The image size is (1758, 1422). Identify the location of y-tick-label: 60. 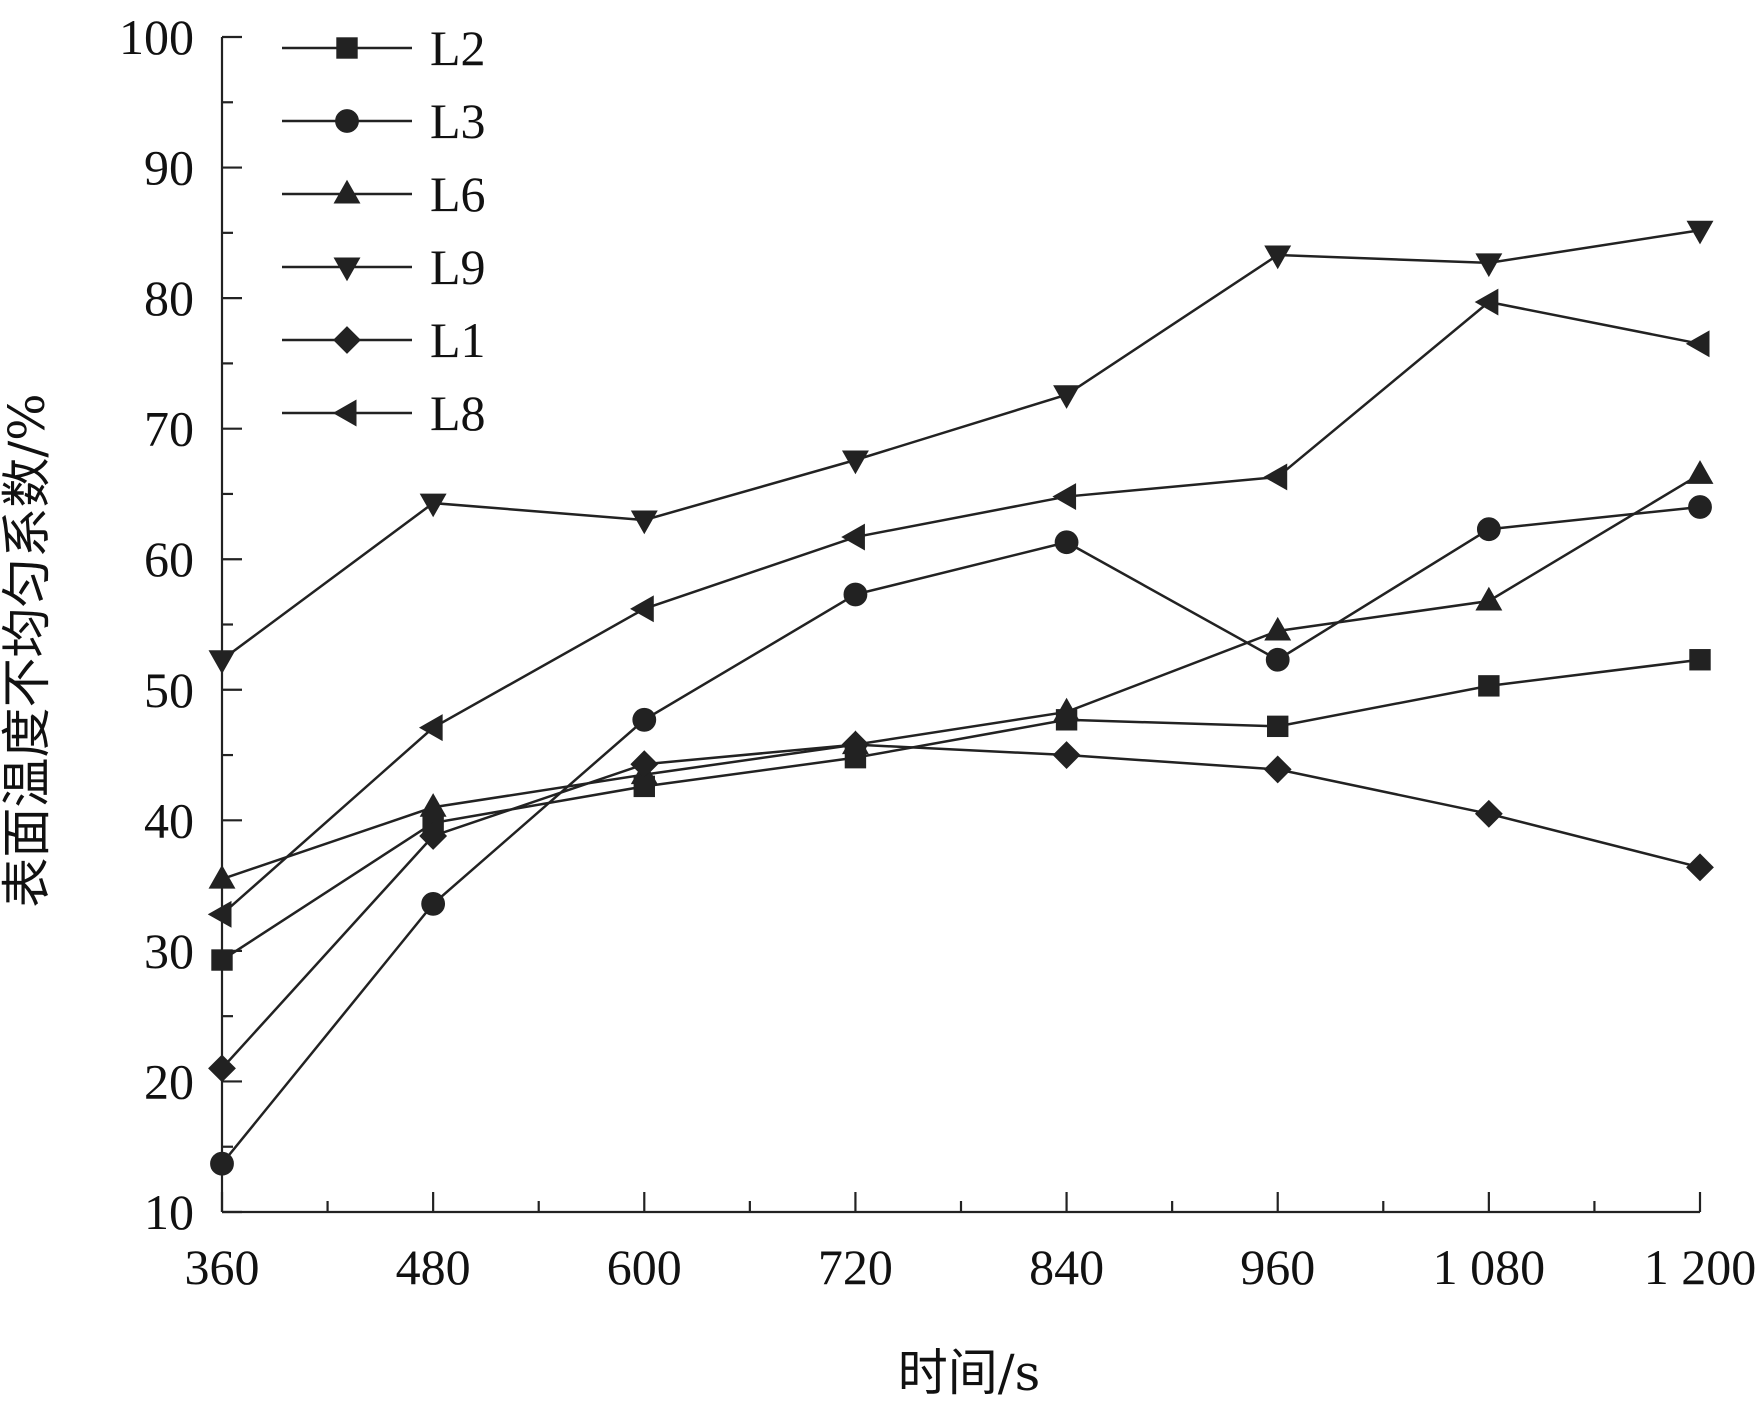
(169, 559).